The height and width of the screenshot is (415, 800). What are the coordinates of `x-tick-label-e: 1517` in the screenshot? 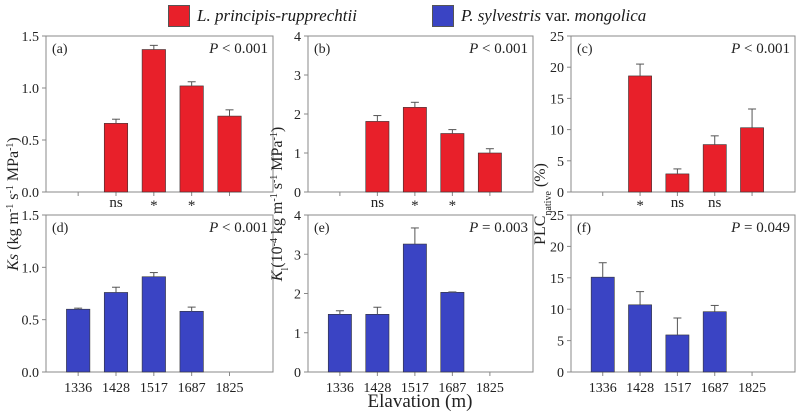 It's located at (415, 388).